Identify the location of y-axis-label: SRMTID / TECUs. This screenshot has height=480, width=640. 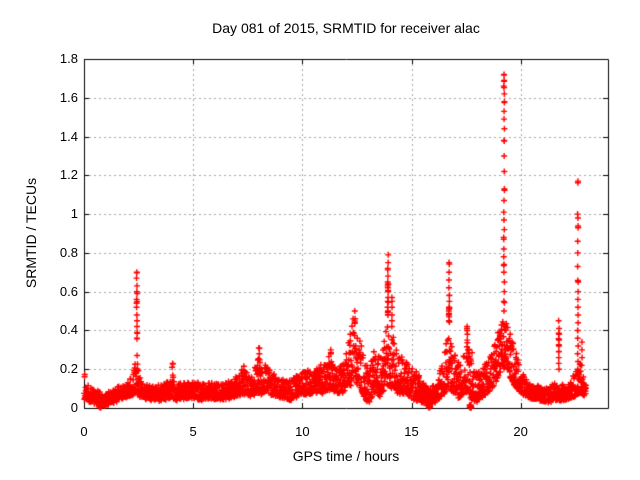
(31, 233).